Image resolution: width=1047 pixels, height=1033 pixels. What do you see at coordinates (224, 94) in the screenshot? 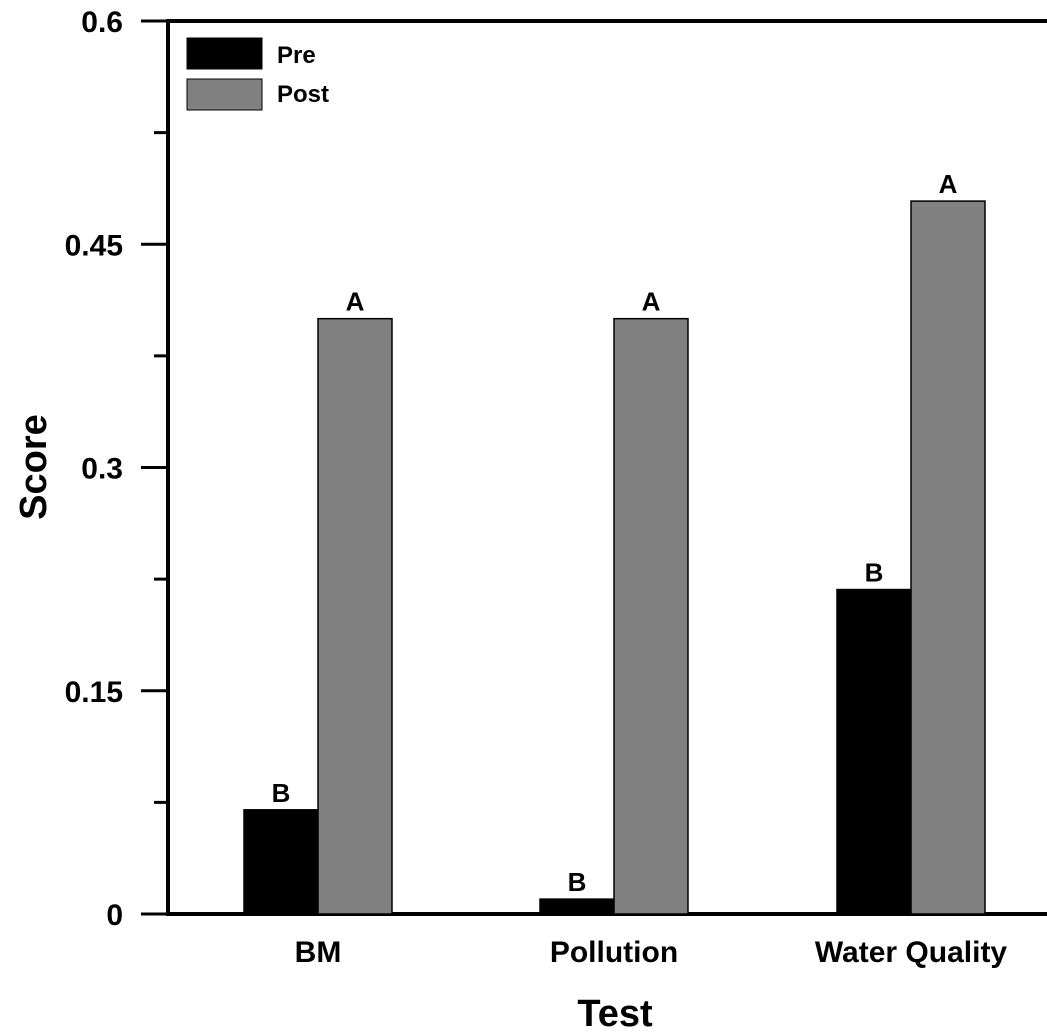
I see `legend-swatch-post` at bounding box center [224, 94].